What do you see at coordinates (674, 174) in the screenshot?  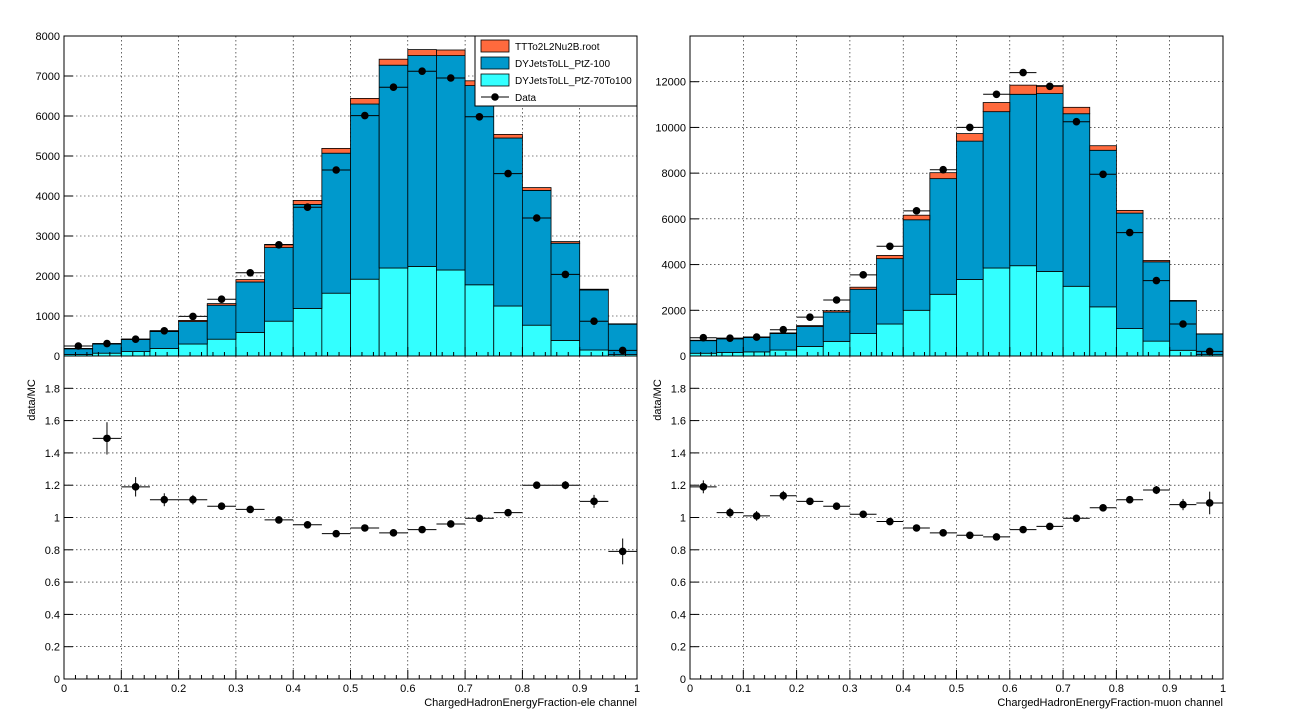 I see `y-tick-label: 8000` at bounding box center [674, 174].